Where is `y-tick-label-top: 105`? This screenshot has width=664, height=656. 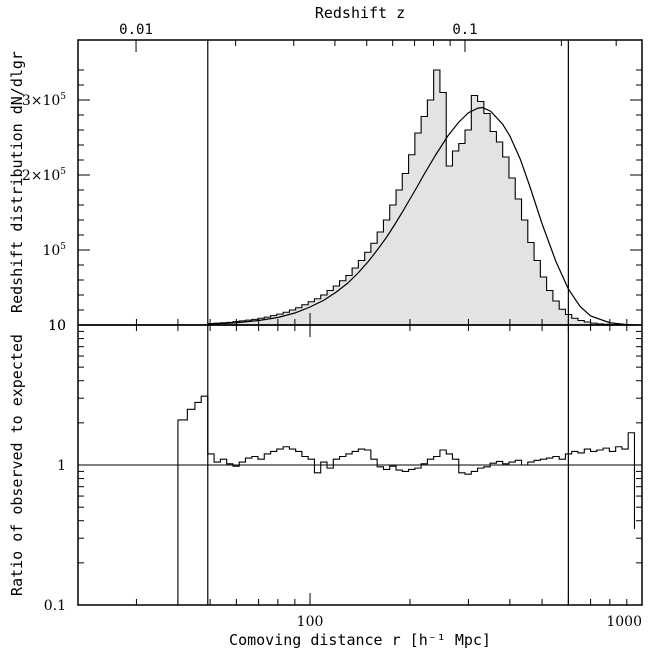
y-tick-label-top: 105 is located at coordinates (54, 250).